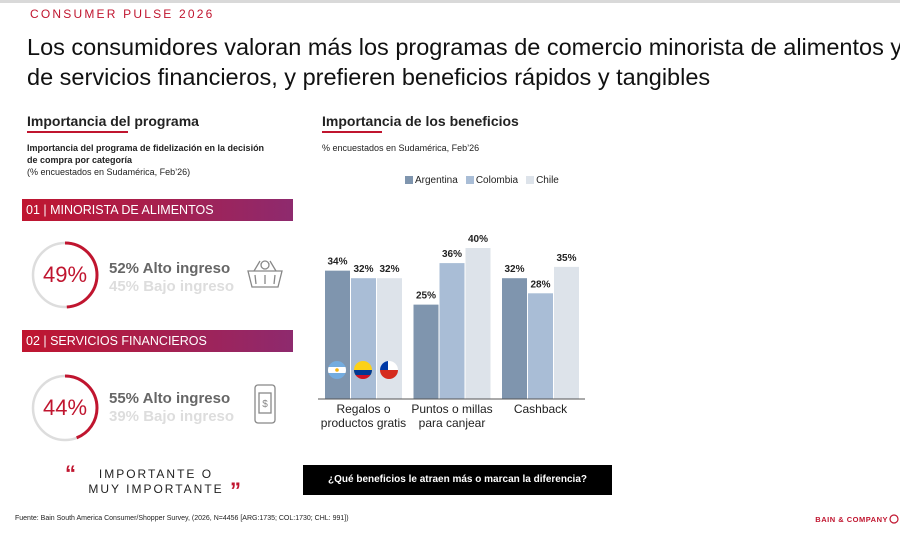  I want to click on kicker: CONSUMER PULSE 2026, so click(122, 14).